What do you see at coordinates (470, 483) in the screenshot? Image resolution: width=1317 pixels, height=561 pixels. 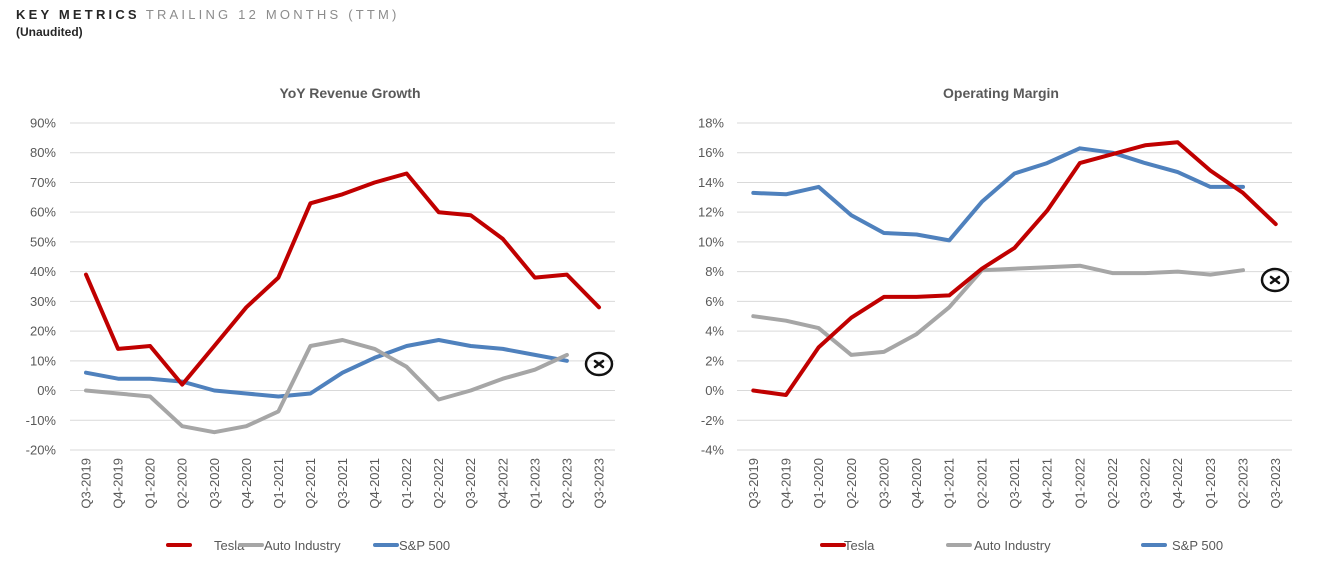 I see `revenue-x-tick-label: Q3-2022` at bounding box center [470, 483].